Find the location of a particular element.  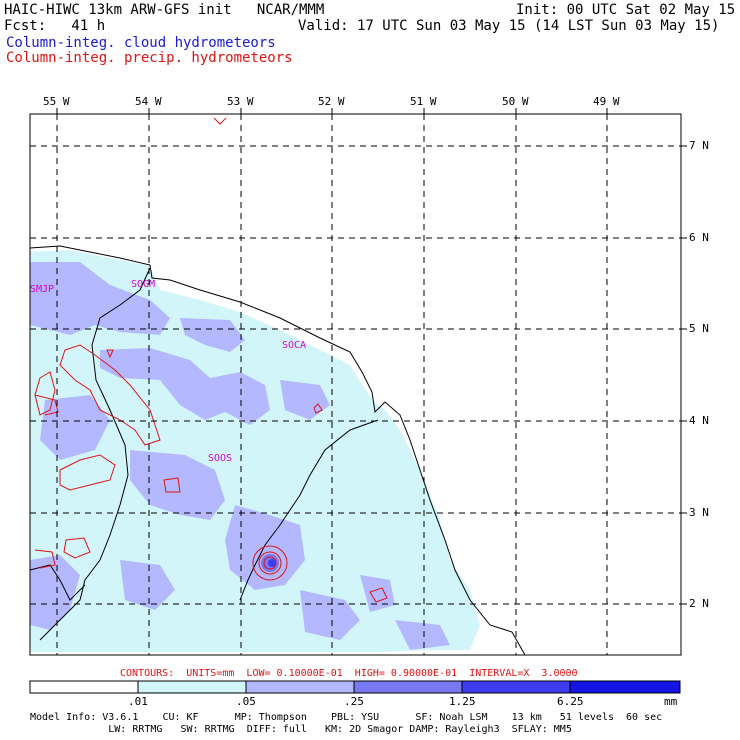

lat-label: 3 N is located at coordinates (699, 512).